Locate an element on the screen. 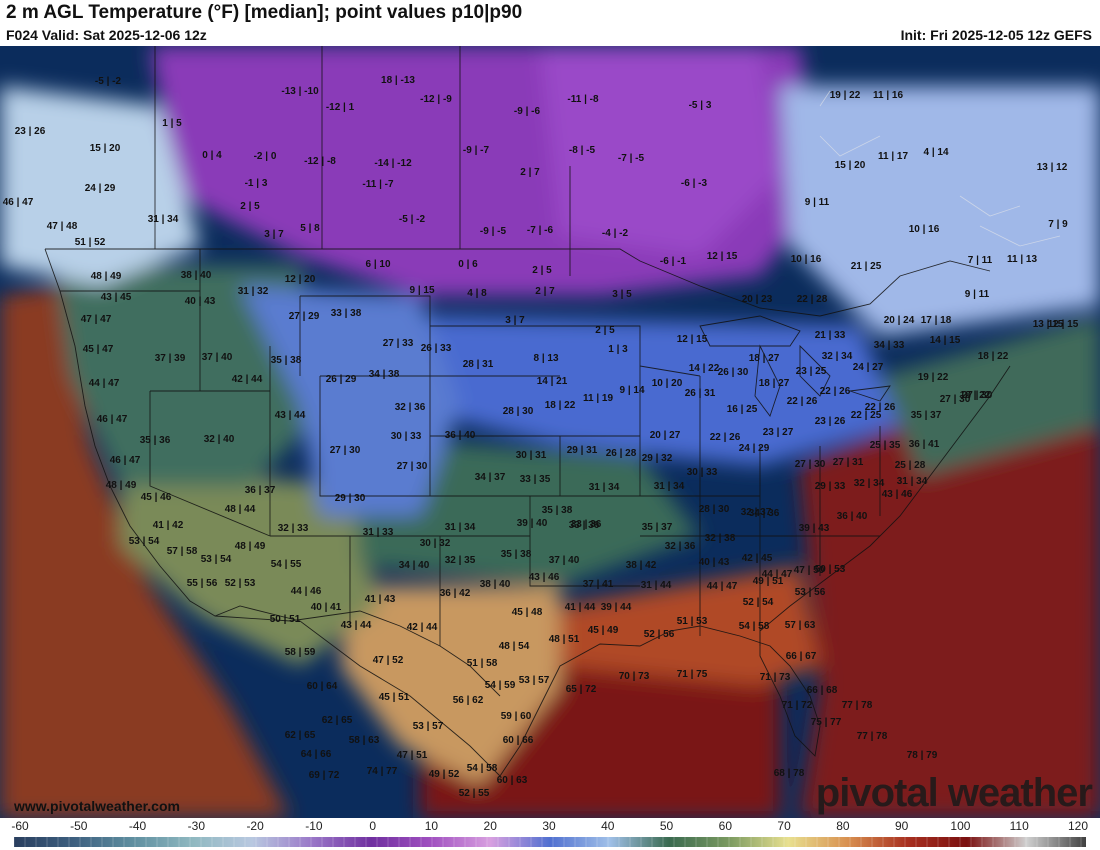 This screenshot has height=850, width=1100. point-value-label: 21 | 33 is located at coordinates (830, 335).